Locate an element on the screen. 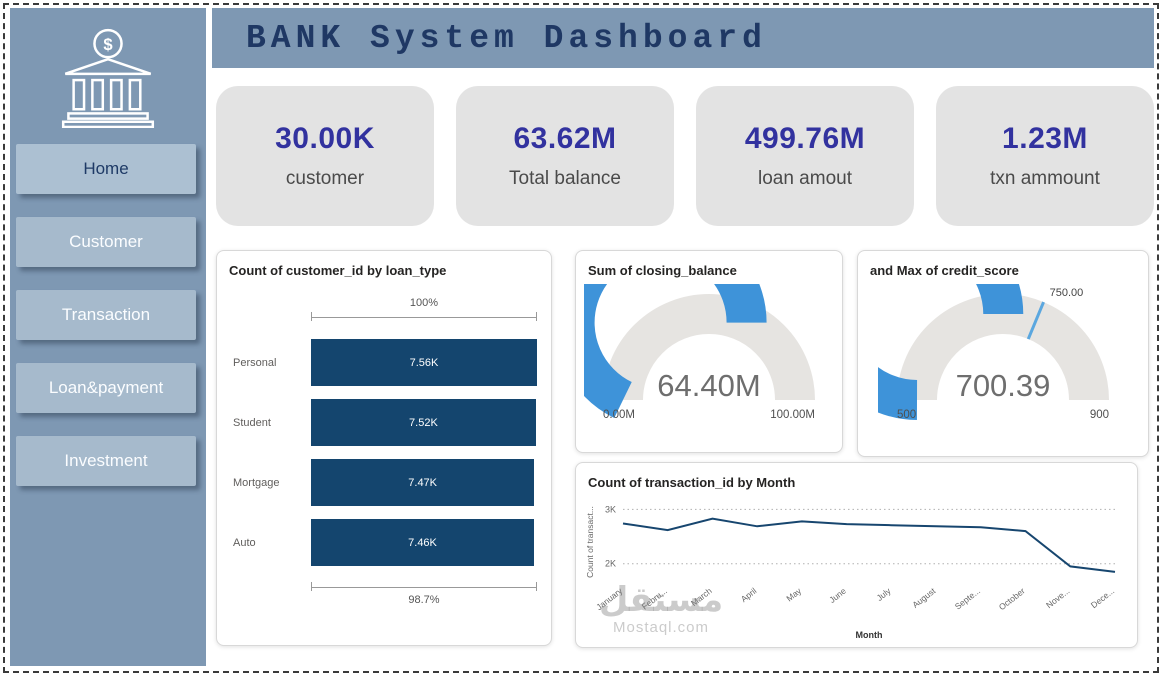  top-bracket-label: 100% is located at coordinates (424, 303).